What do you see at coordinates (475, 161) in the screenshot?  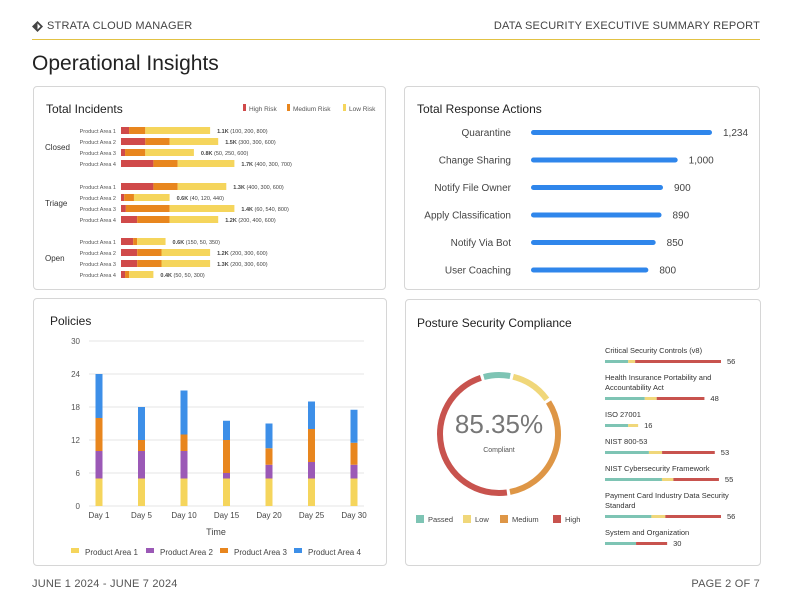 I see `response-label: Change Sharing` at bounding box center [475, 161].